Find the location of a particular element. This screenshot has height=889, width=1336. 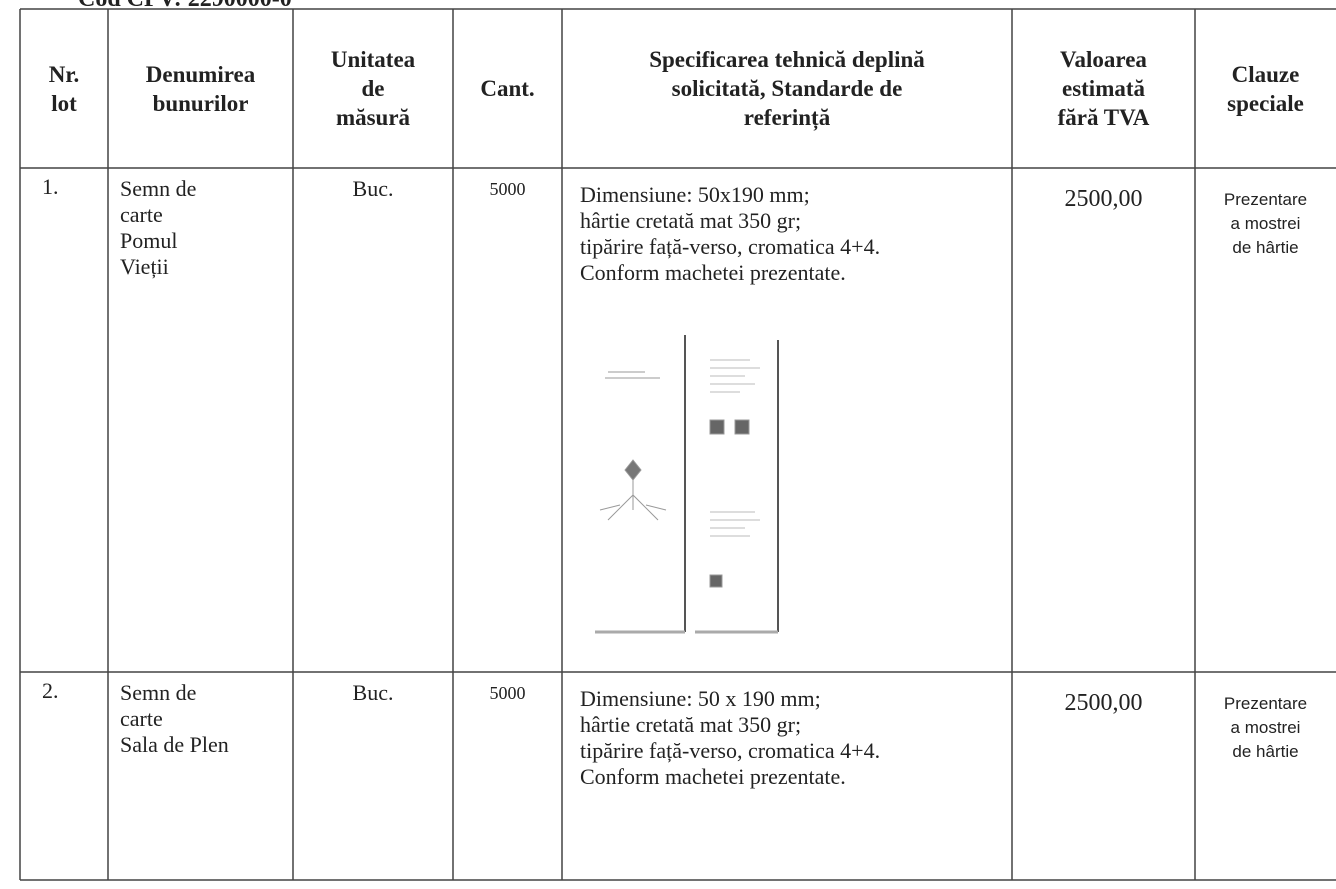

body-cell: 2. is located at coordinates (64, 691).